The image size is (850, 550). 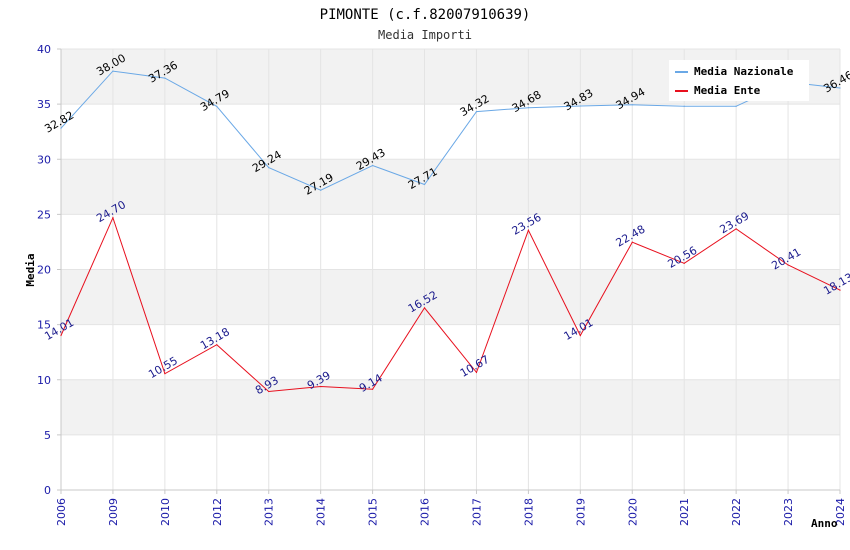 What do you see at coordinates (475, 366) in the screenshot?
I see `data-label: 10.67` at bounding box center [475, 366].